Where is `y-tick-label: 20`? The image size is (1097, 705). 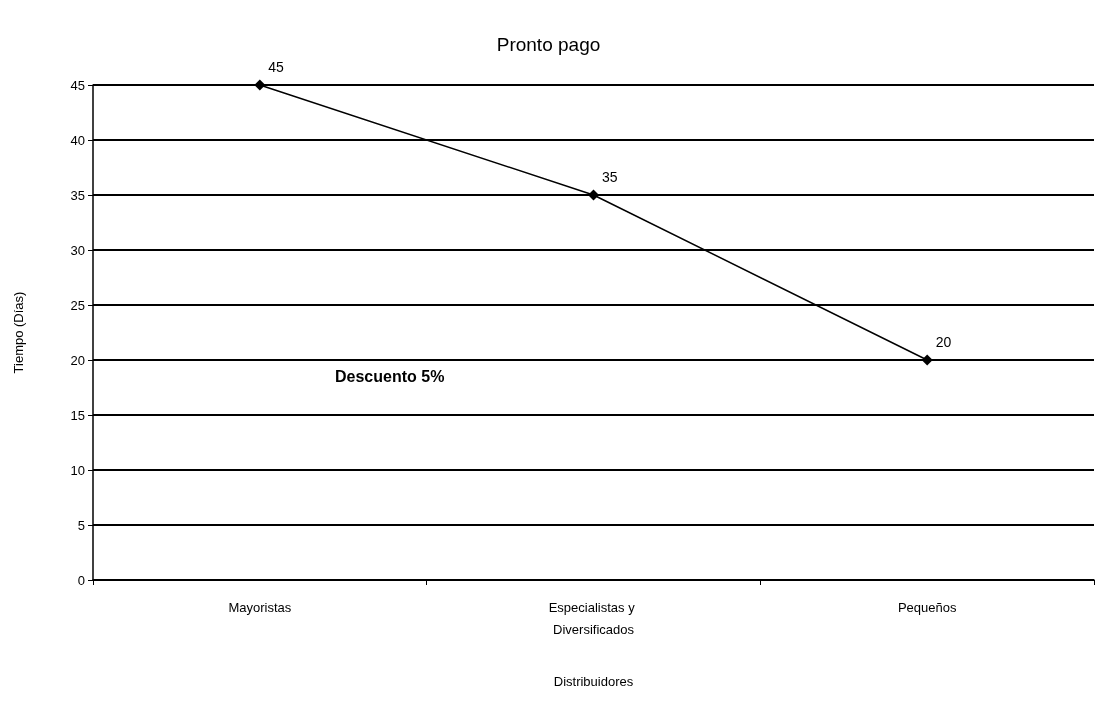 y-tick-label: 20 is located at coordinates (77, 360).